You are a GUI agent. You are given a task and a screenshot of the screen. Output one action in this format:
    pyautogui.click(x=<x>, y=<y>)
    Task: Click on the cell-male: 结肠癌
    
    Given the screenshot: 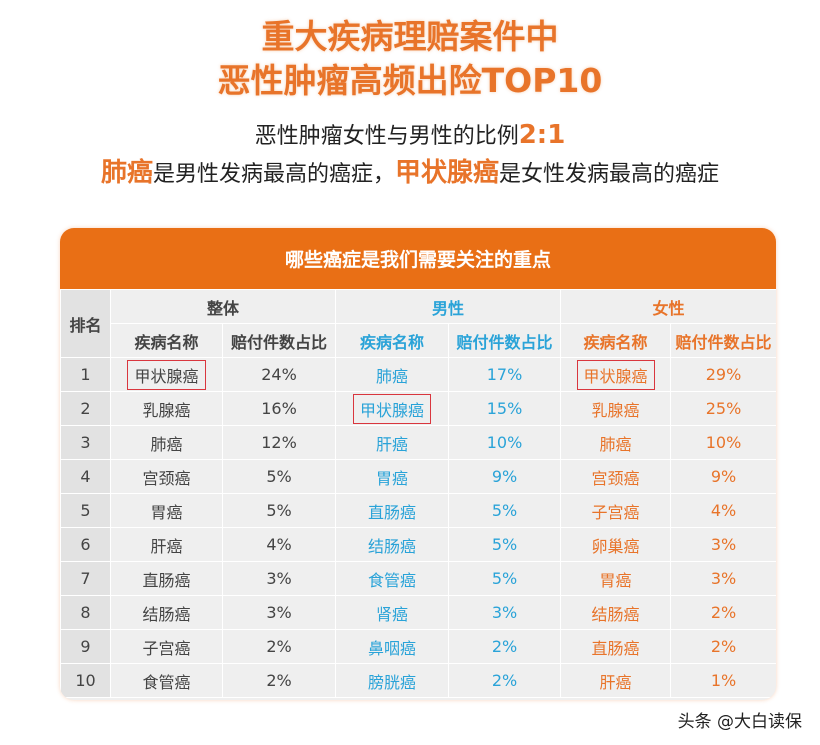 What is the action you would take?
    pyautogui.click(x=392, y=544)
    